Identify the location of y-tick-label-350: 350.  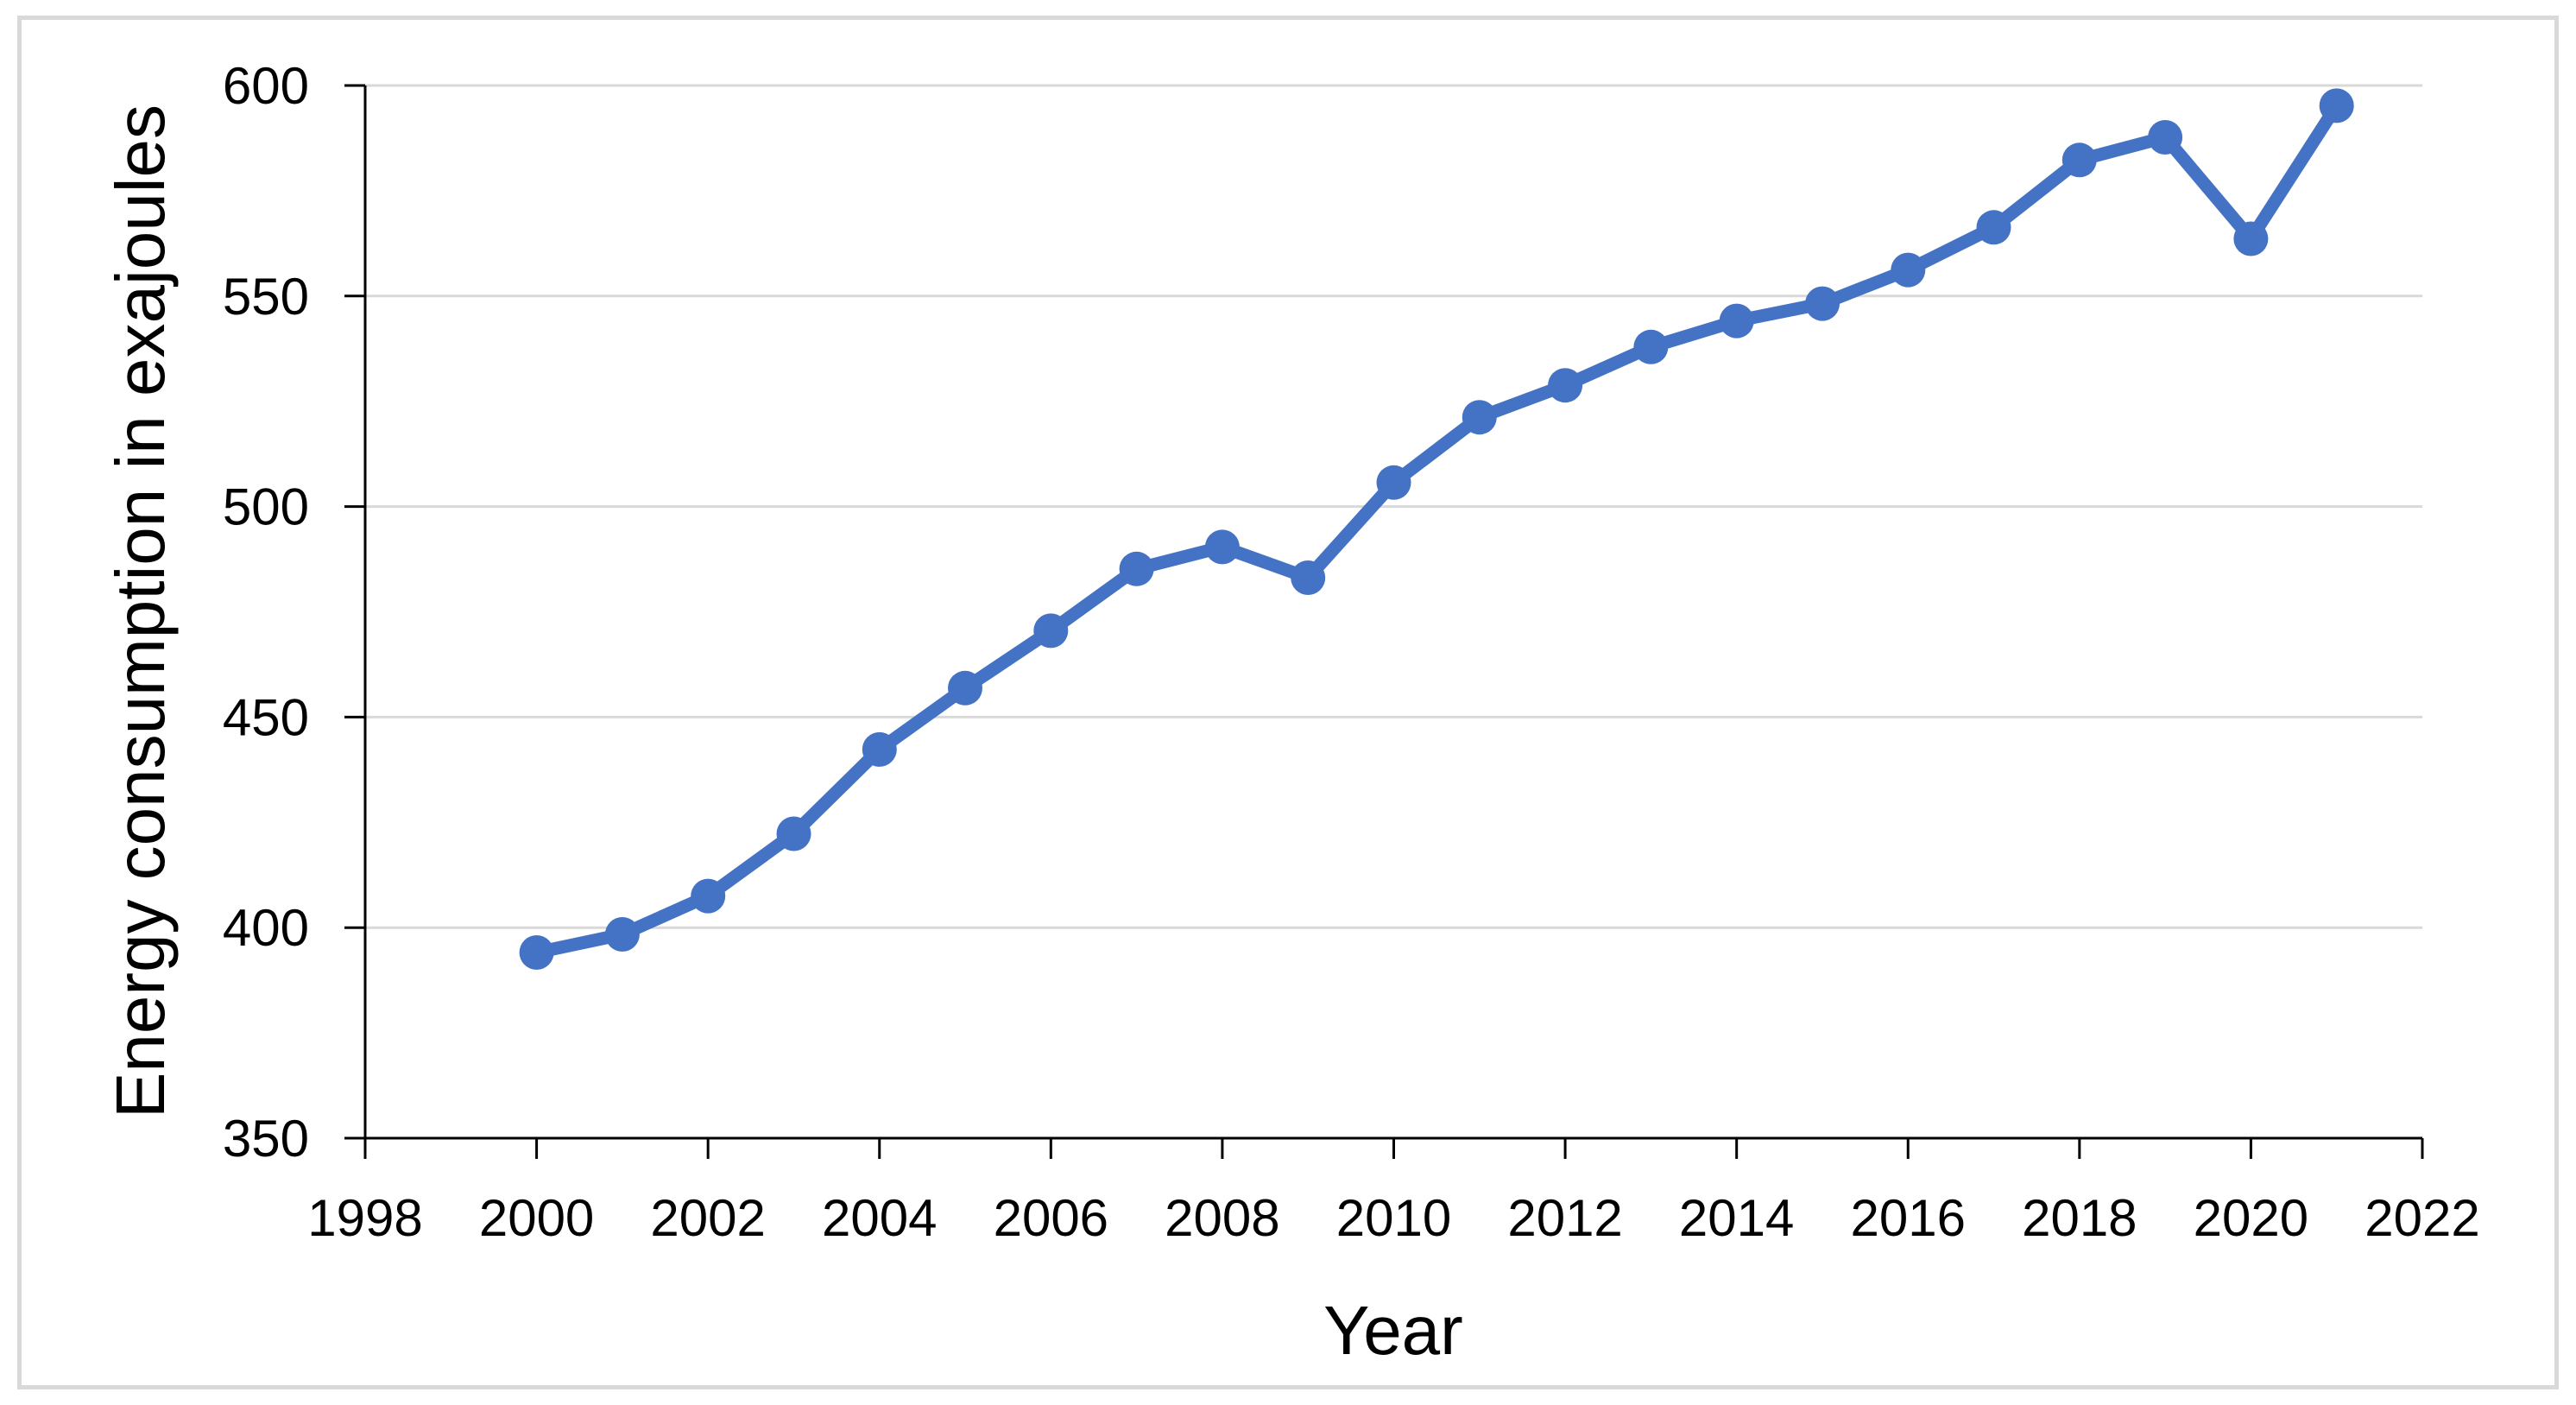
(266, 1139).